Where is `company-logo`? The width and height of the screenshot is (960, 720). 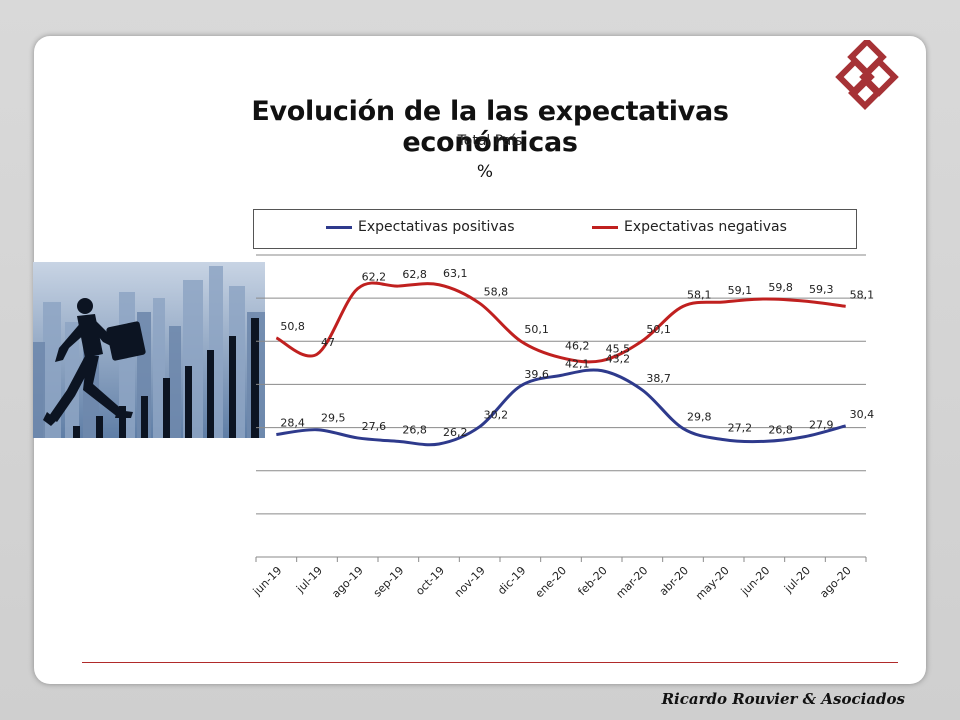 company-logo is located at coordinates (867, 75).